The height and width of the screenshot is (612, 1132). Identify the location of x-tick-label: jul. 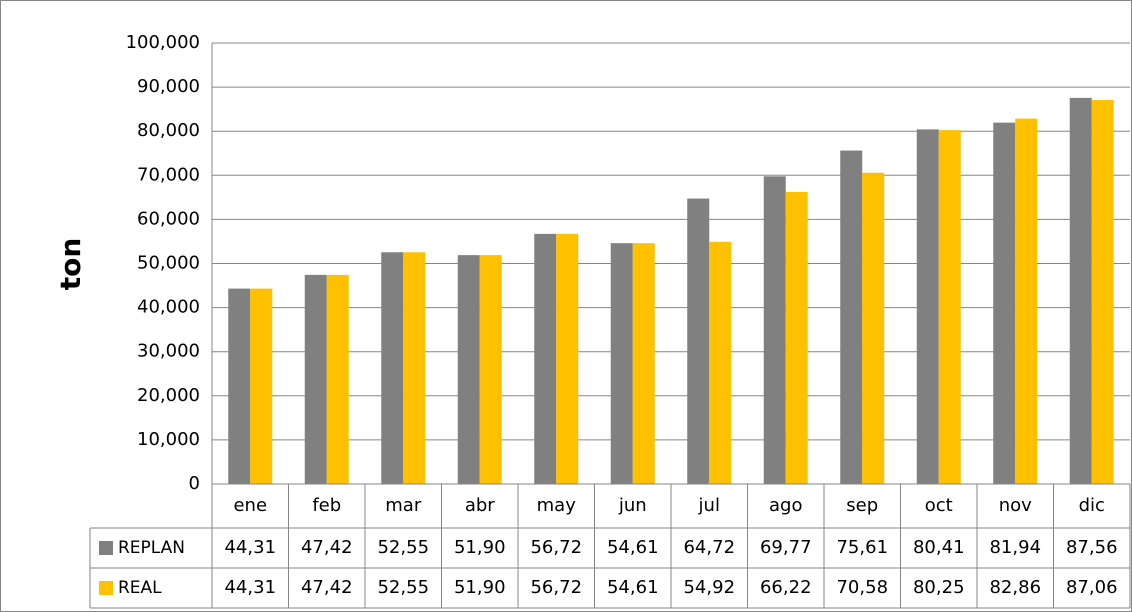
(709, 505).